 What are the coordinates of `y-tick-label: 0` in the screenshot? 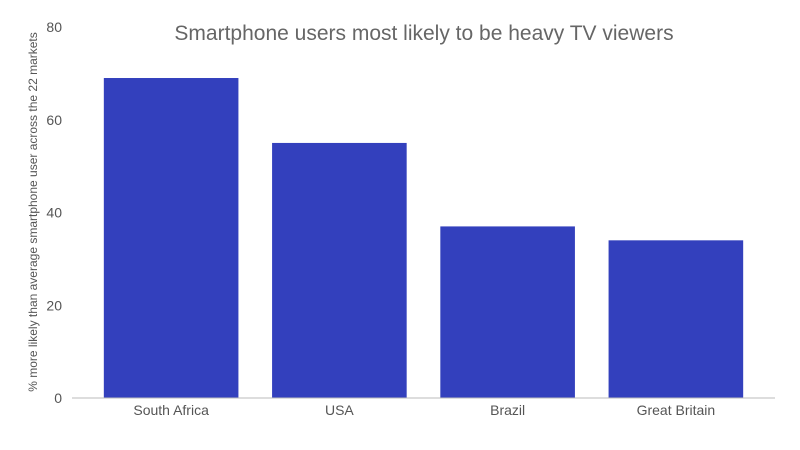 It's located at (58, 398).